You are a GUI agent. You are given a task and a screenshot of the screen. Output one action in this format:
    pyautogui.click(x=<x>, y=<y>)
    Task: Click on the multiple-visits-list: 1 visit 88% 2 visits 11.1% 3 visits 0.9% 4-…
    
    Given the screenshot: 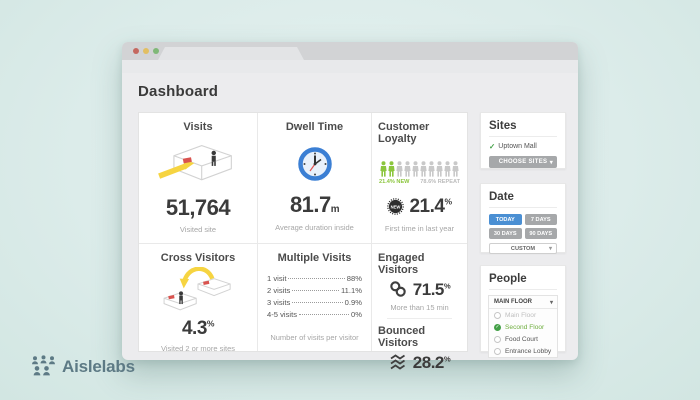 What is the action you would take?
    pyautogui.click(x=314, y=297)
    